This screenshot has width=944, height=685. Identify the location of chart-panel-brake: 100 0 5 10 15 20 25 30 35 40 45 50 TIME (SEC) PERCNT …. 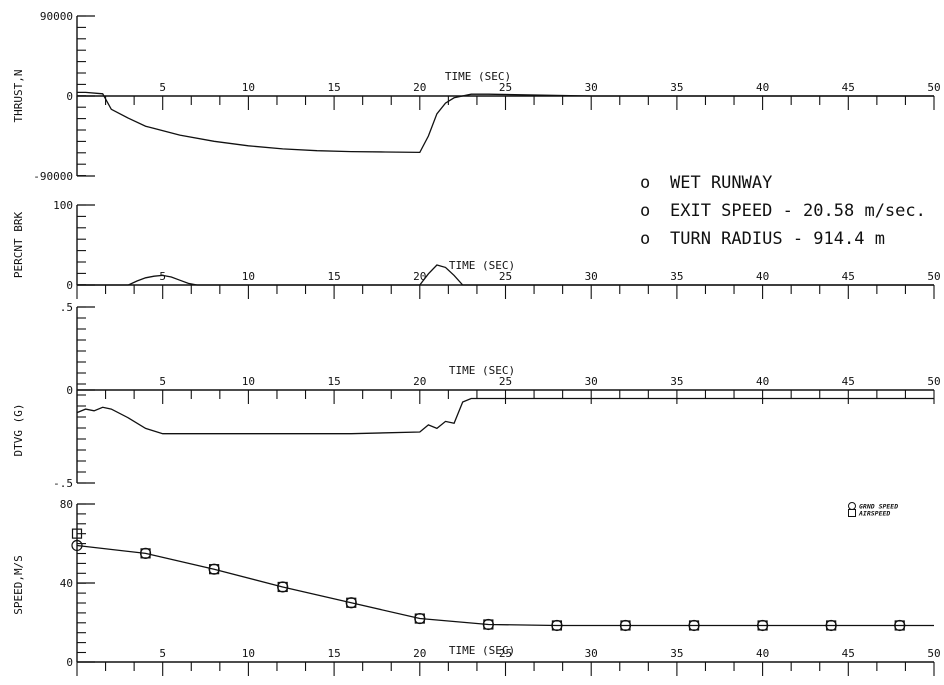
(476, 249).